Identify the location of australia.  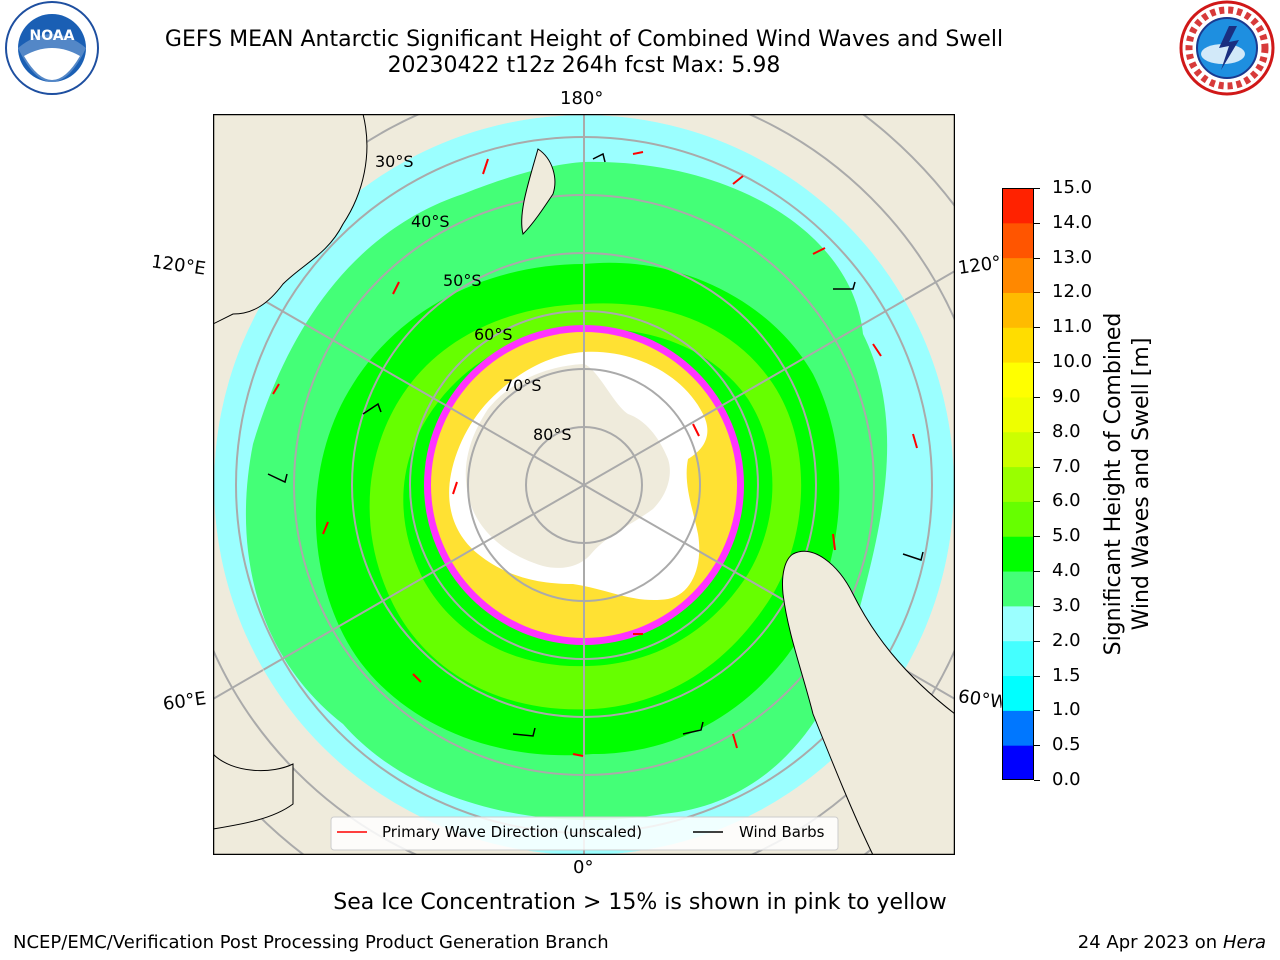
(290, 219).